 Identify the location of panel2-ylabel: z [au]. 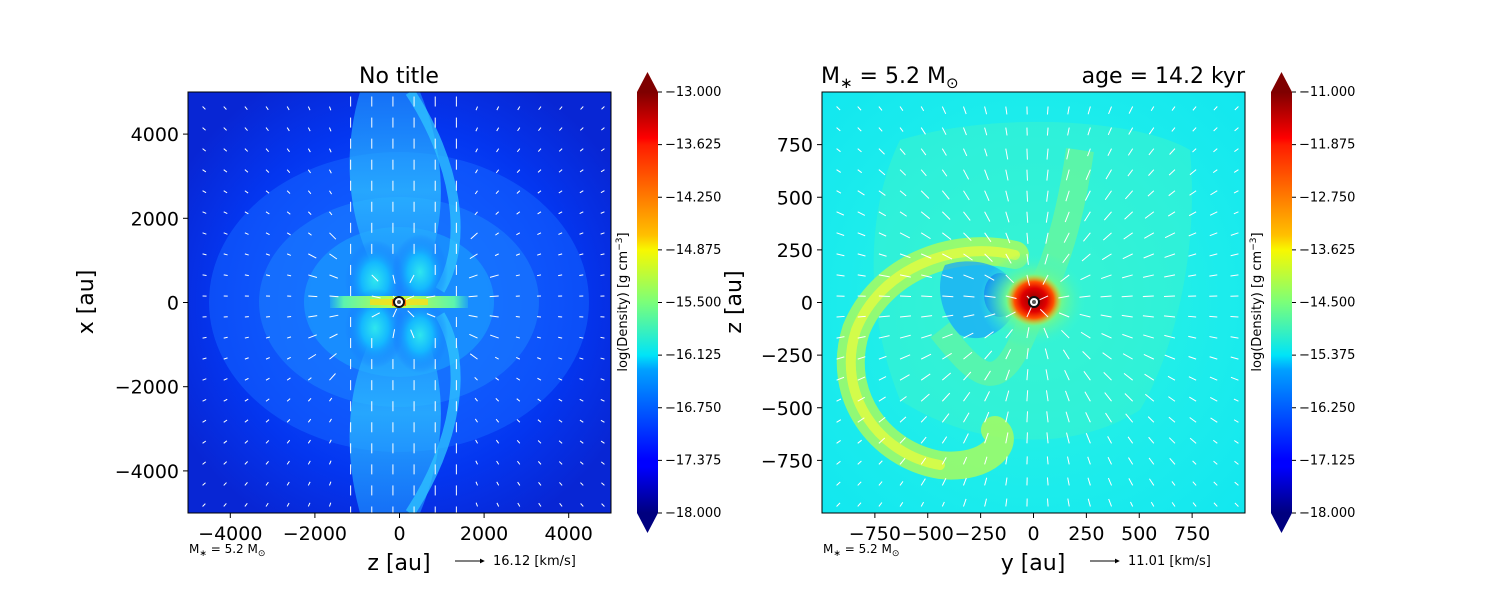
(734, 301).